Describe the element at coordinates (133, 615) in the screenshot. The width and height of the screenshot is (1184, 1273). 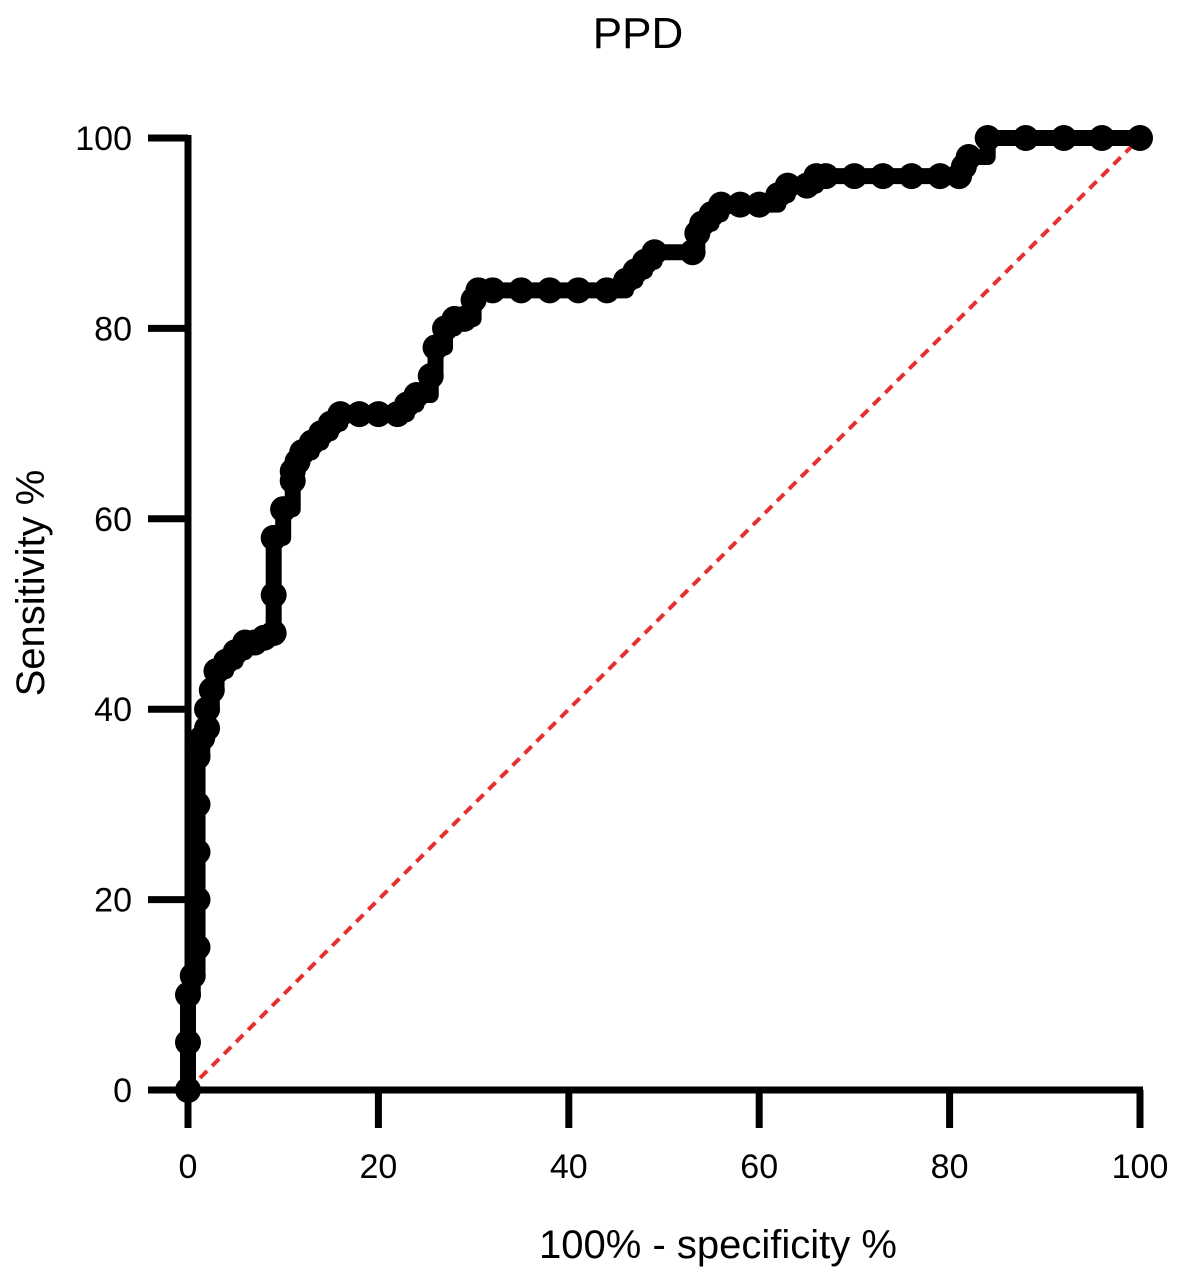
I see `y-axis: 0 20 40 60 80 100` at that location.